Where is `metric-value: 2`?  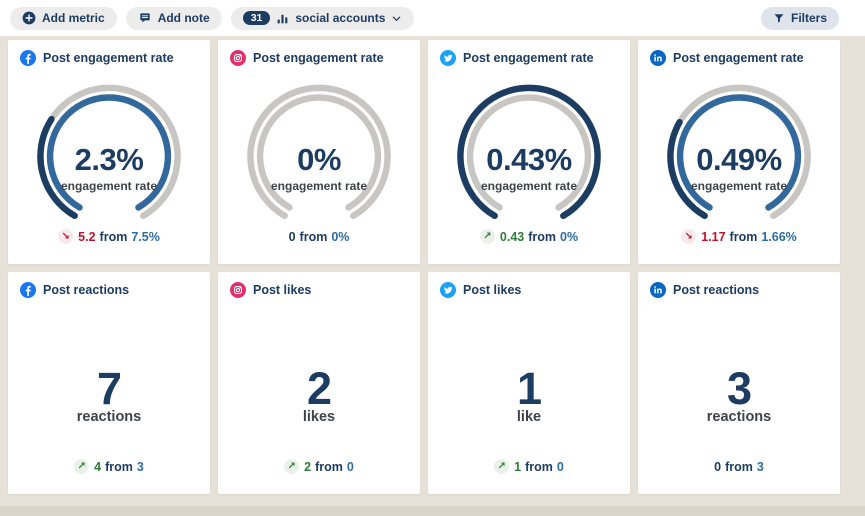
metric-value: 2 is located at coordinates (319, 388).